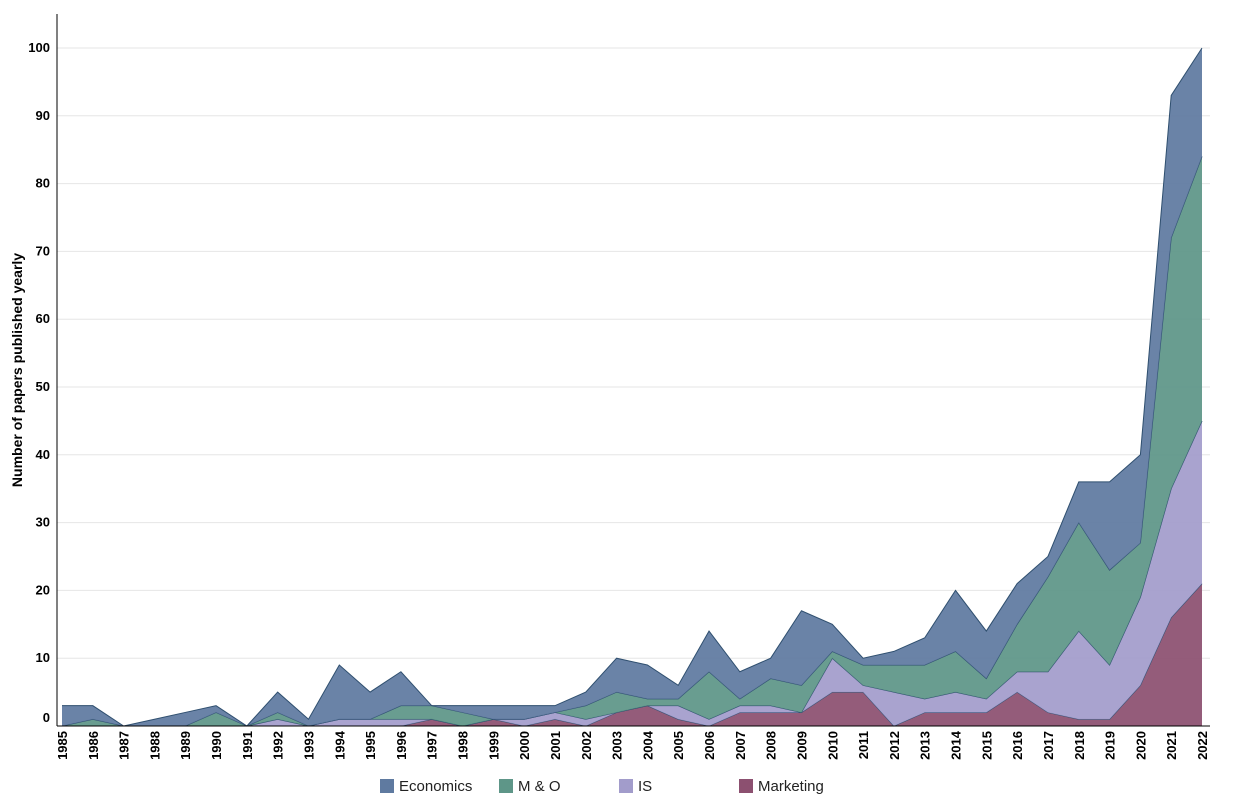 This screenshot has width=1239, height=803. Describe the element at coordinates (771, 745) in the screenshot. I see `x-tick-label: 2008` at that location.